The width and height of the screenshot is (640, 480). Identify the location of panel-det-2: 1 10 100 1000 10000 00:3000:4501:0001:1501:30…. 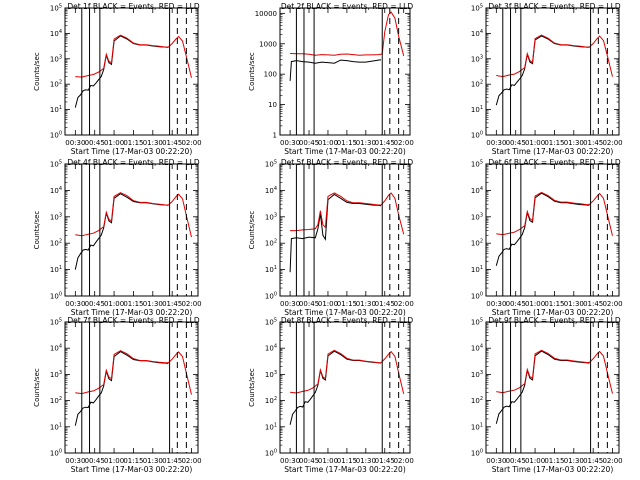
(331, 79).